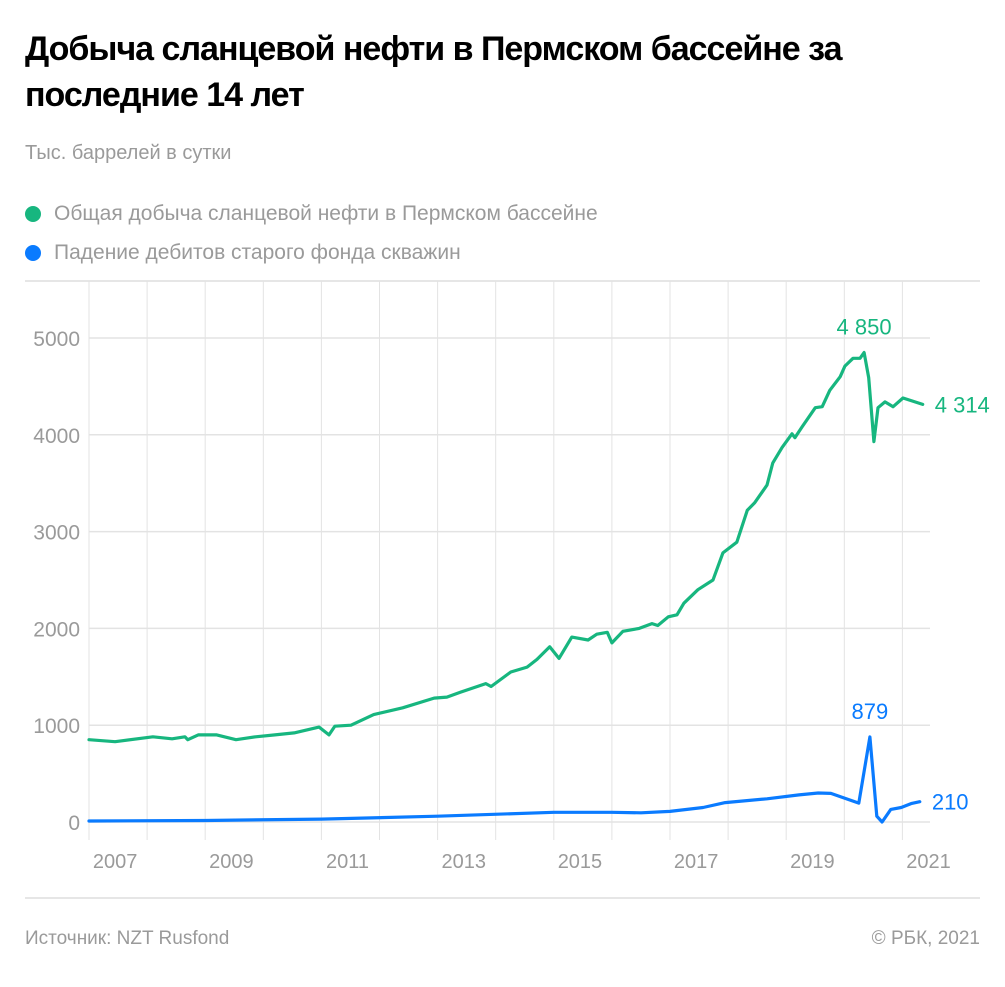 This screenshot has height=987, width=1005. I want to click on copyright-text: © РБК, 2021, so click(925, 938).